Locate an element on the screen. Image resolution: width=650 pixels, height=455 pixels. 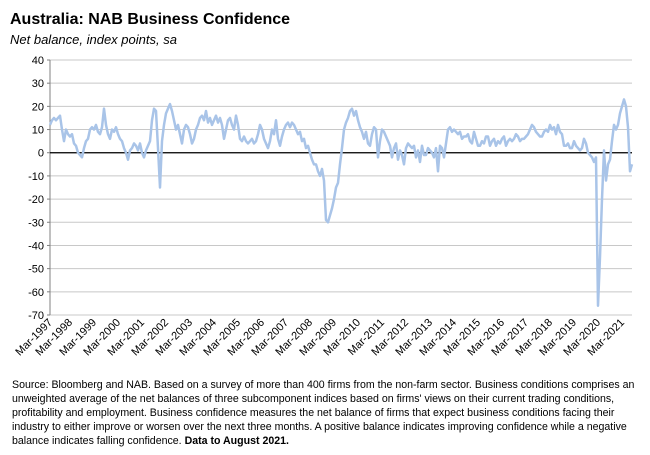
chart-title: Australia: NAB Business Confidence is located at coordinates (150, 19).